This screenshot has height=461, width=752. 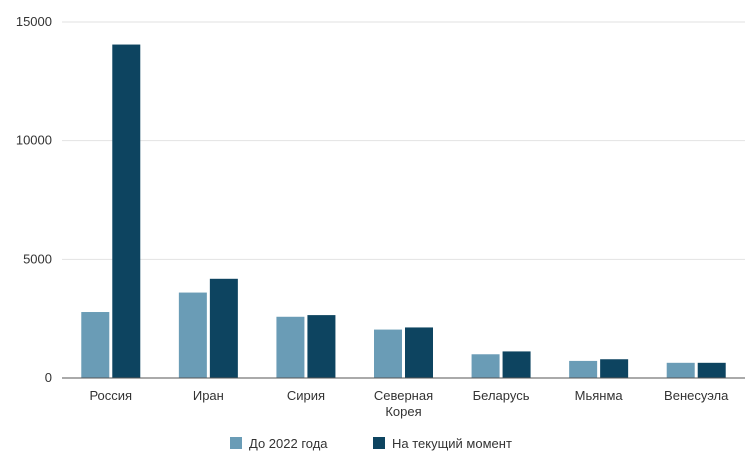 What do you see at coordinates (208, 395) in the screenshot?
I see `x-category-label: Иран` at bounding box center [208, 395].